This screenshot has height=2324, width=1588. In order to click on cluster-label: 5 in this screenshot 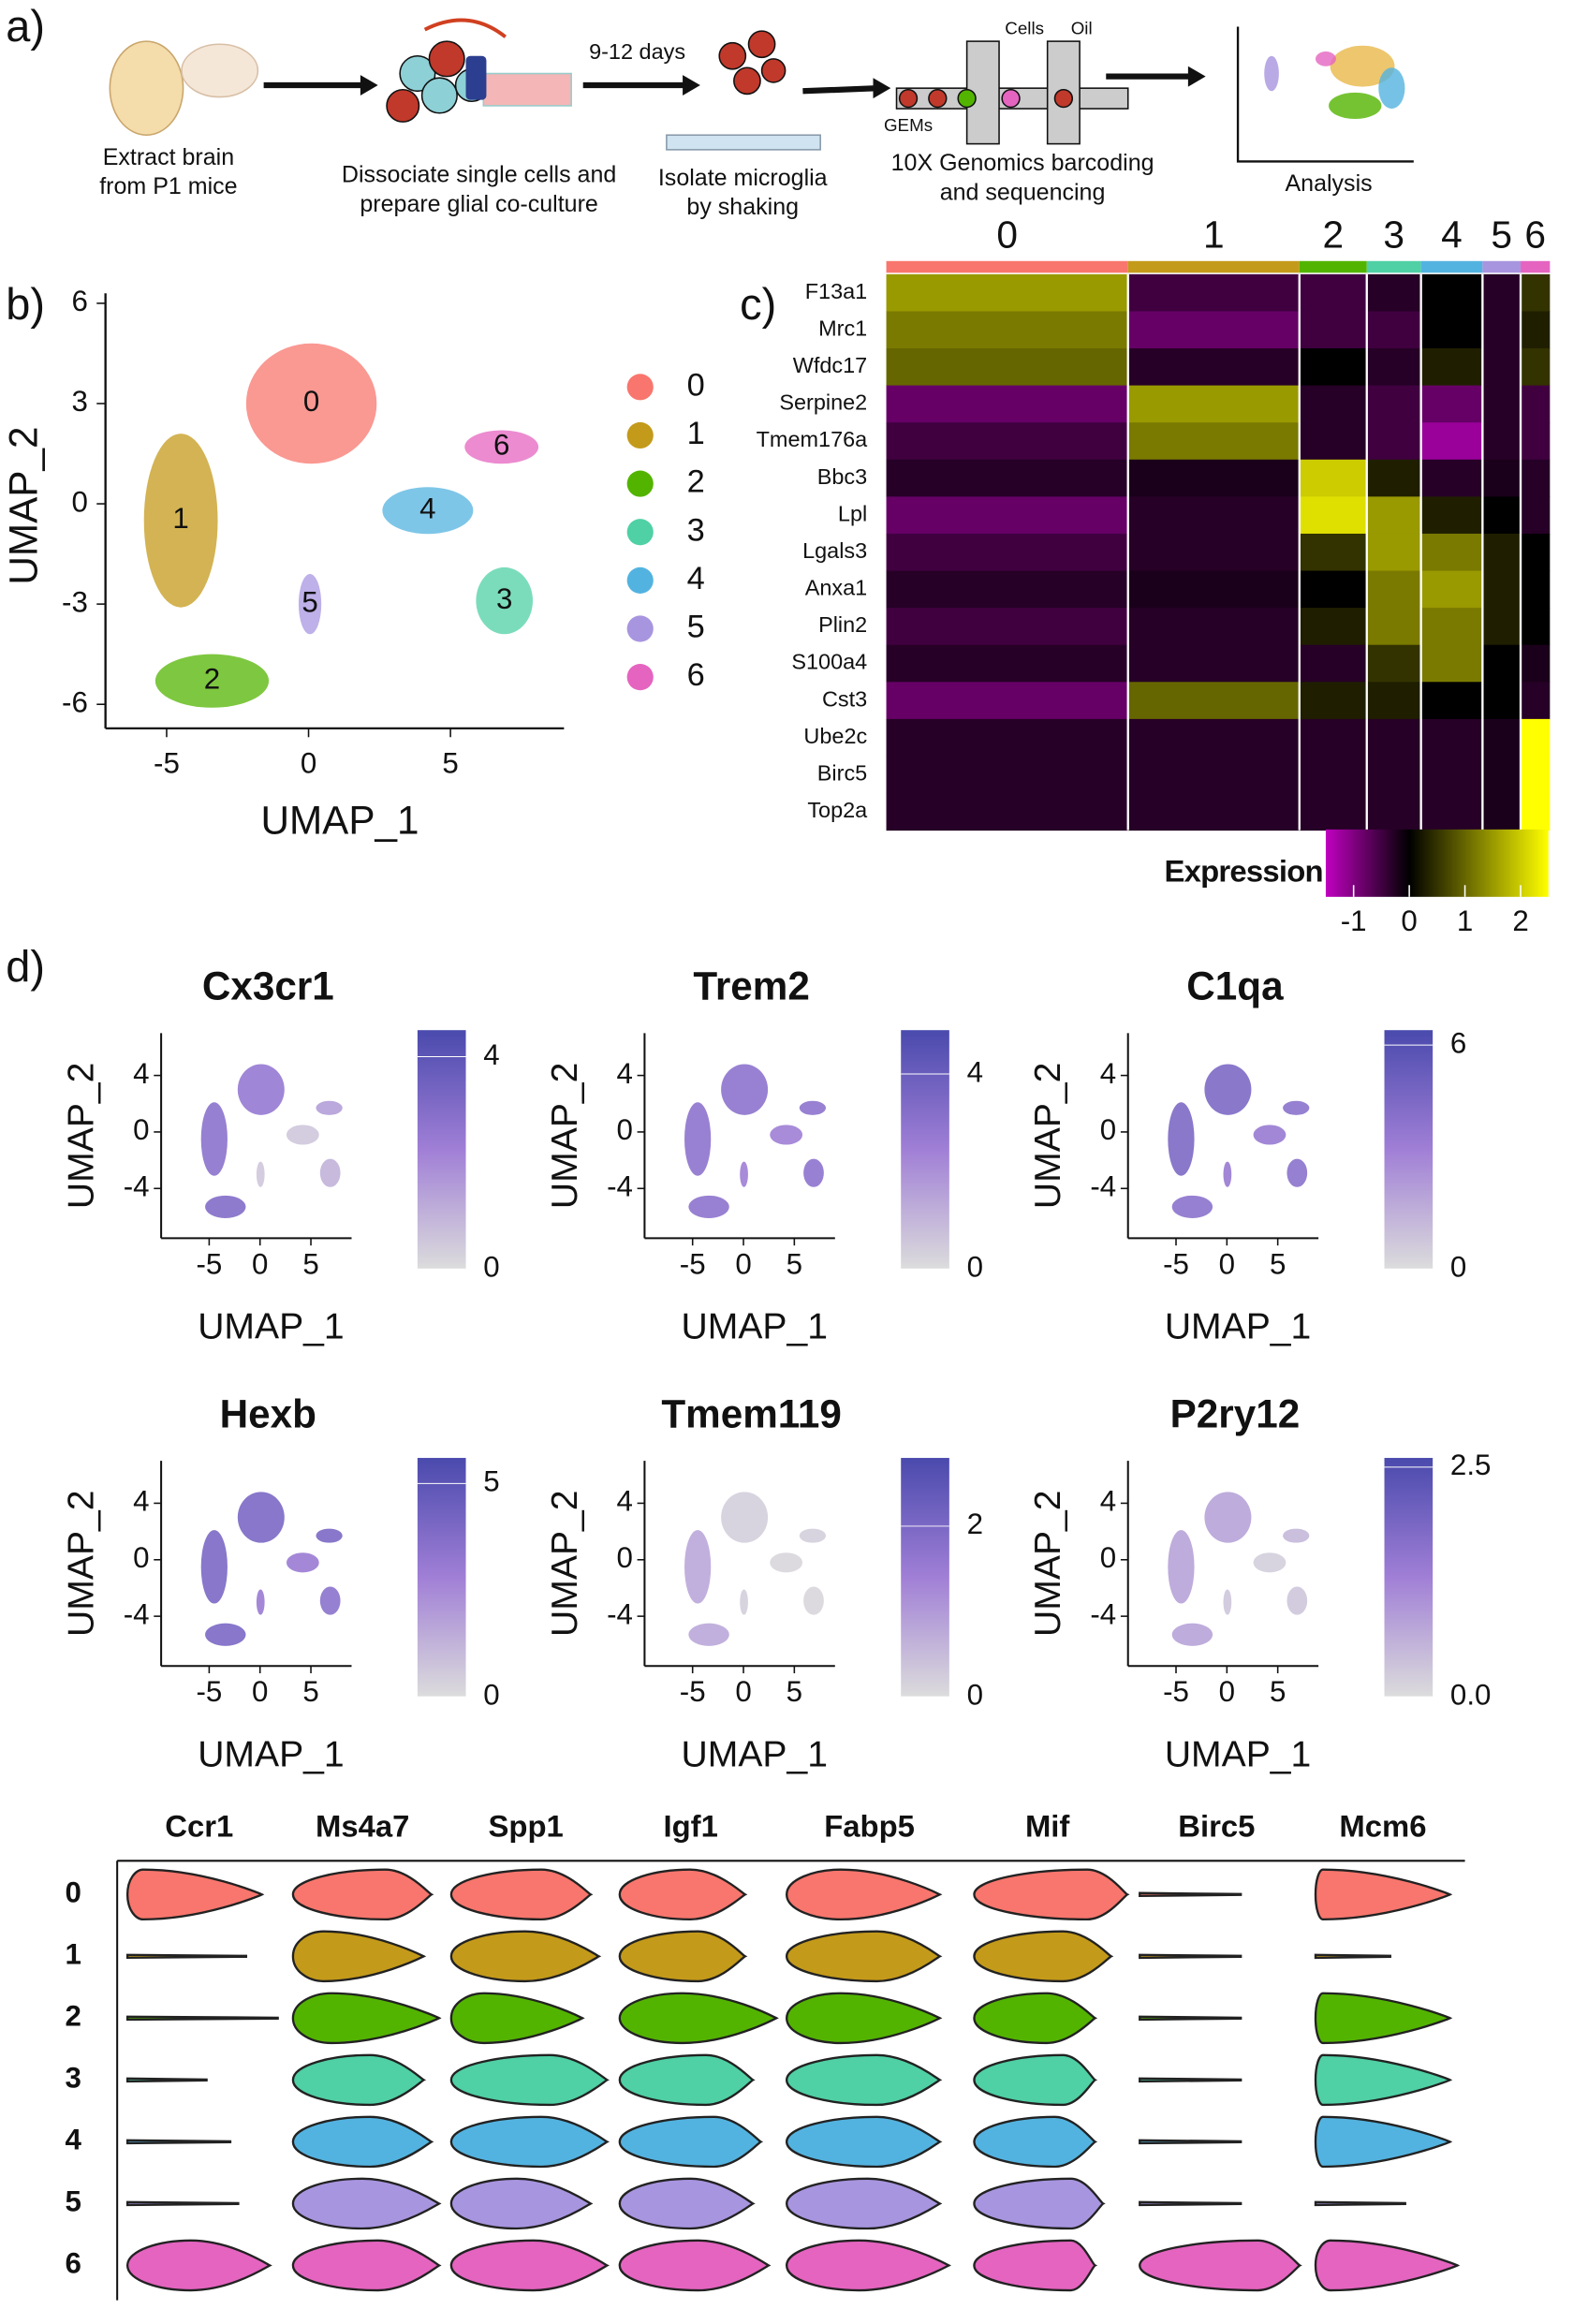, I will do `click(309, 601)`.